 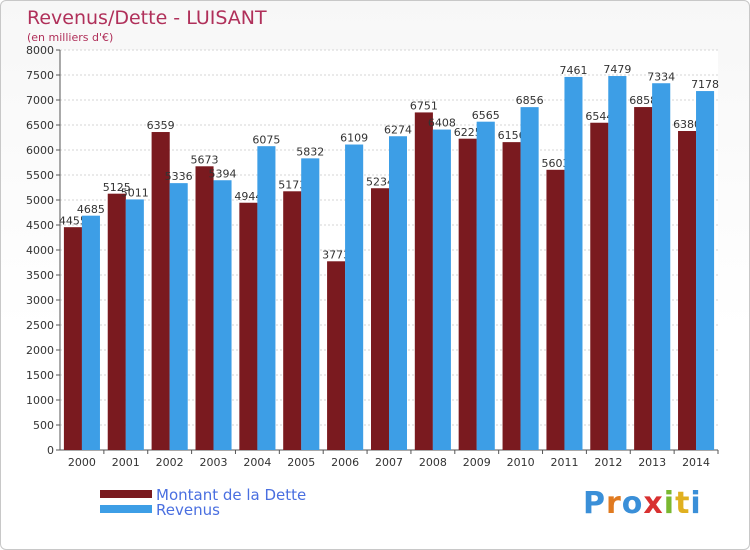 I want to click on y-tick-label: 500, so click(x=43, y=425).